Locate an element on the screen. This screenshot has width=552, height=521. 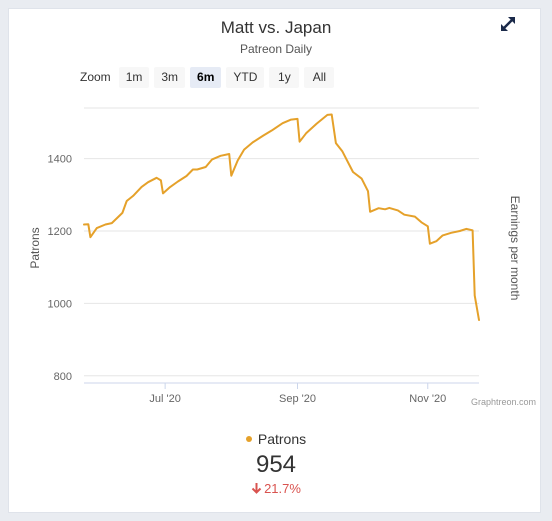
zoom-ytd-button: YTD is located at coordinates (245, 77).